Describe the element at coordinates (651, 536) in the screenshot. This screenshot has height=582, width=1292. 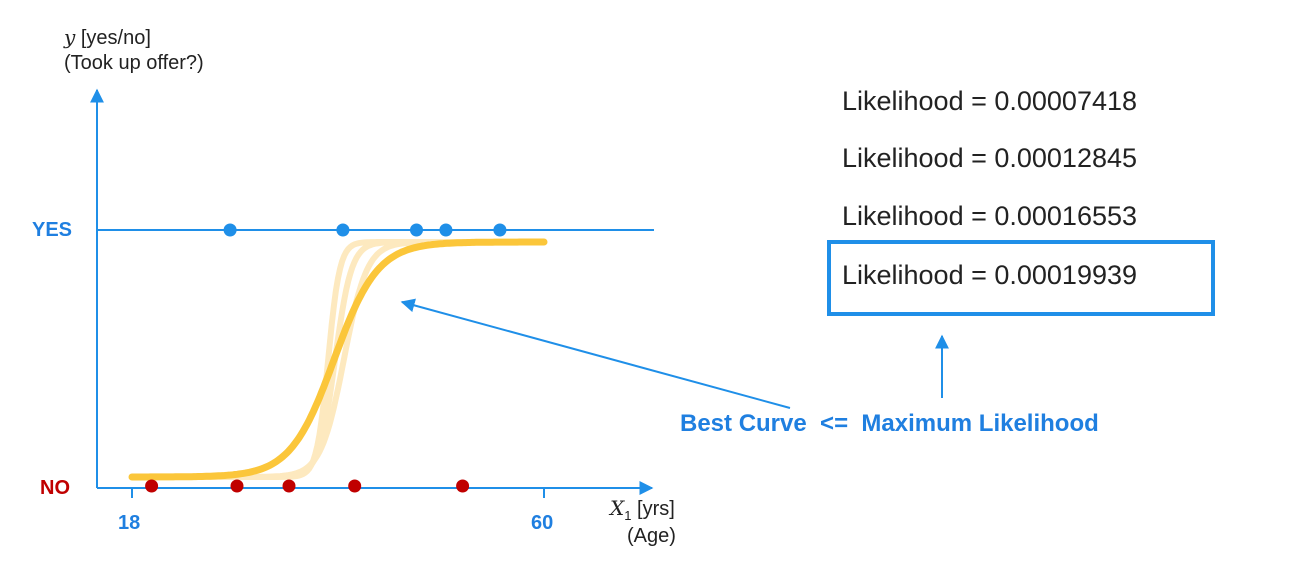
I see `x-axis-description: (Age)` at that location.